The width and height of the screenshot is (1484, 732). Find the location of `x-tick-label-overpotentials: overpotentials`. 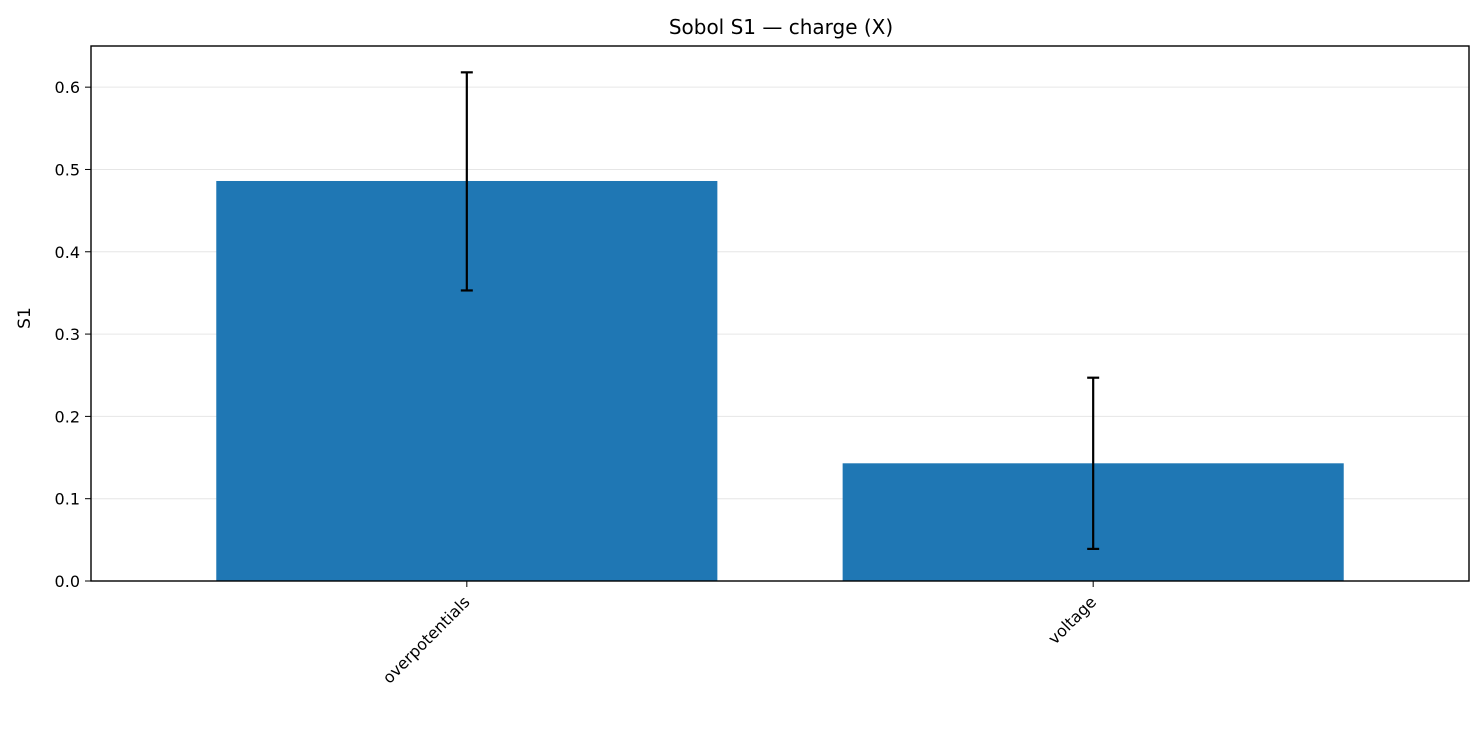

x-tick-label-overpotentials: overpotentials is located at coordinates (426, 639).